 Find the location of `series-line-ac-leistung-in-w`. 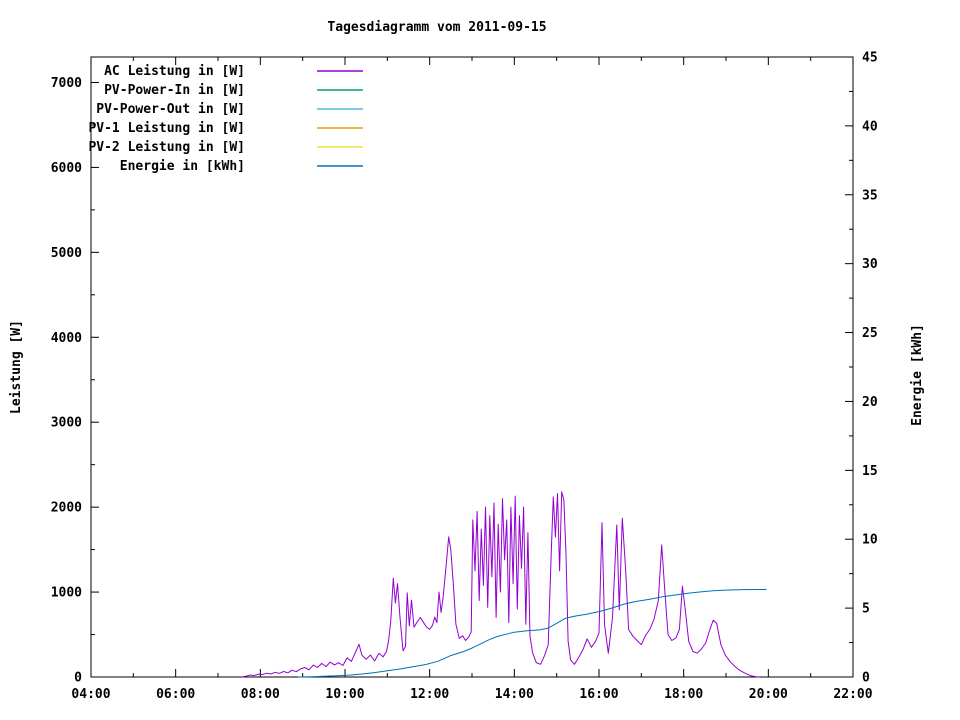

series-line-ac-leistung-in-w is located at coordinates (500, 584).